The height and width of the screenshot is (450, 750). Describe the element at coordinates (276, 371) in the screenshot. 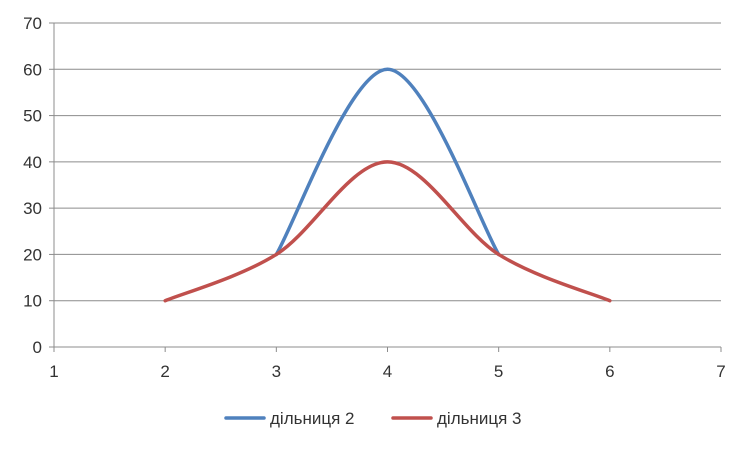

I see `x-tick-label-3: 3` at that location.